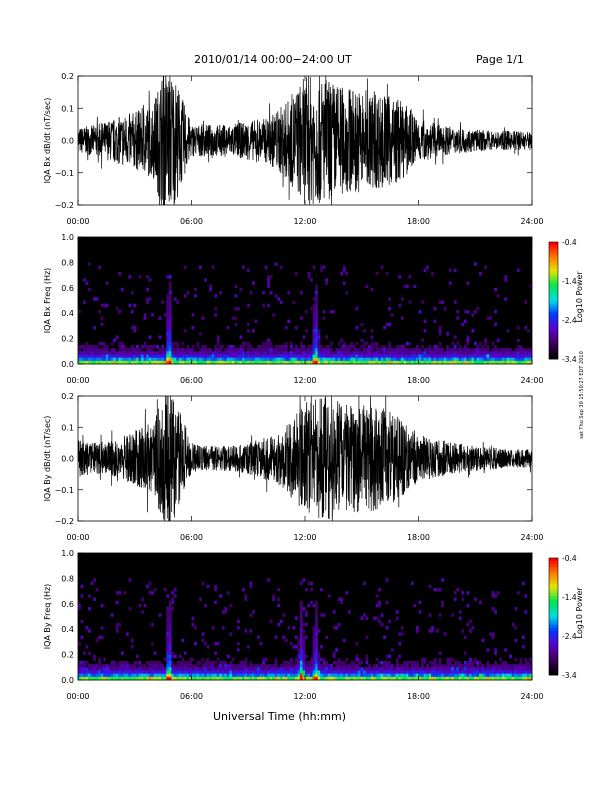  I want to click on y-axis-title: IQA By Freq (Hz), so click(47, 617).